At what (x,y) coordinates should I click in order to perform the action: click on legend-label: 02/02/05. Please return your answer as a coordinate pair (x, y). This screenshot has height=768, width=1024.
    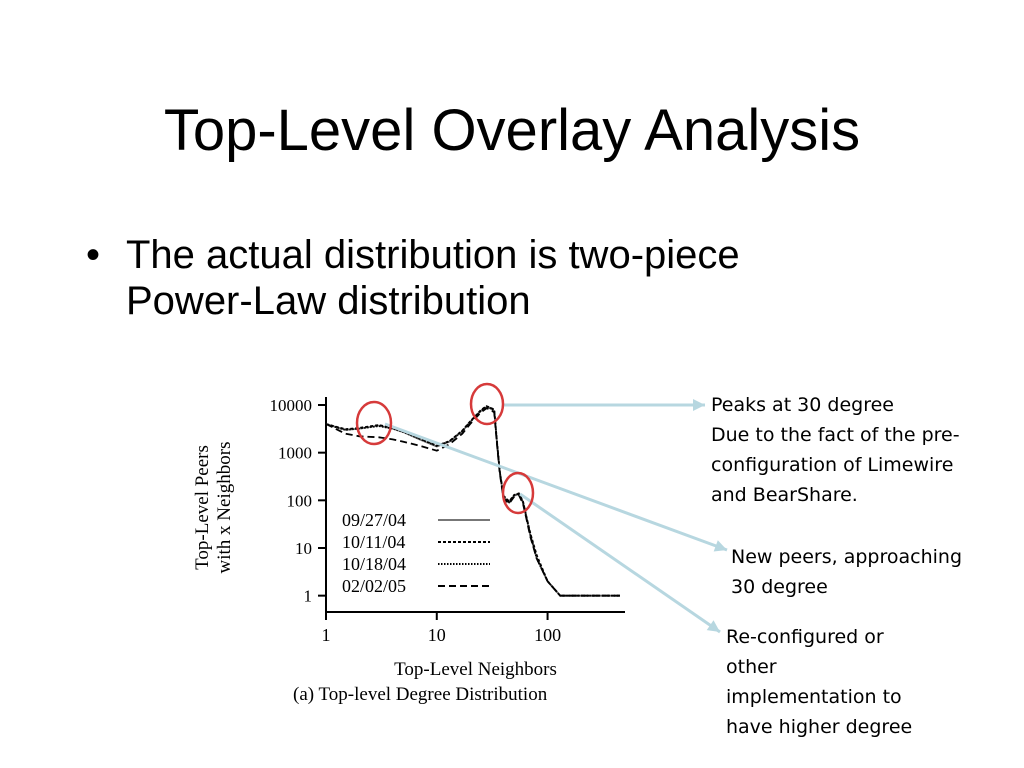
    Looking at the image, I should click on (374, 586).